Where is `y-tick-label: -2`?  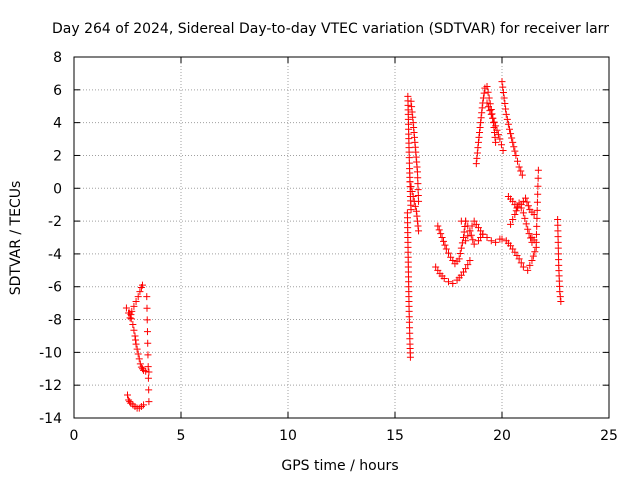 y-tick-label: -2 is located at coordinates (55, 222).